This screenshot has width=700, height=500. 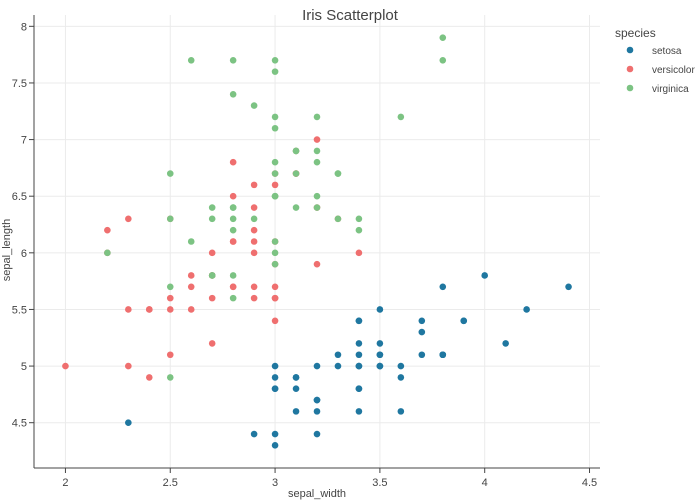 I want to click on x-tick-label: 4, so click(x=485, y=483).